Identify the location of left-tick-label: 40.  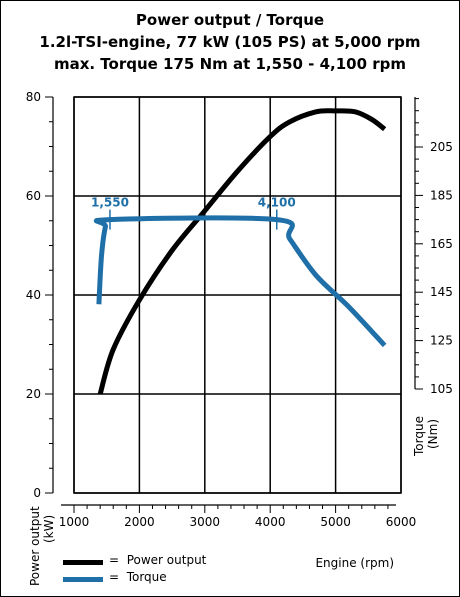
(33, 295).